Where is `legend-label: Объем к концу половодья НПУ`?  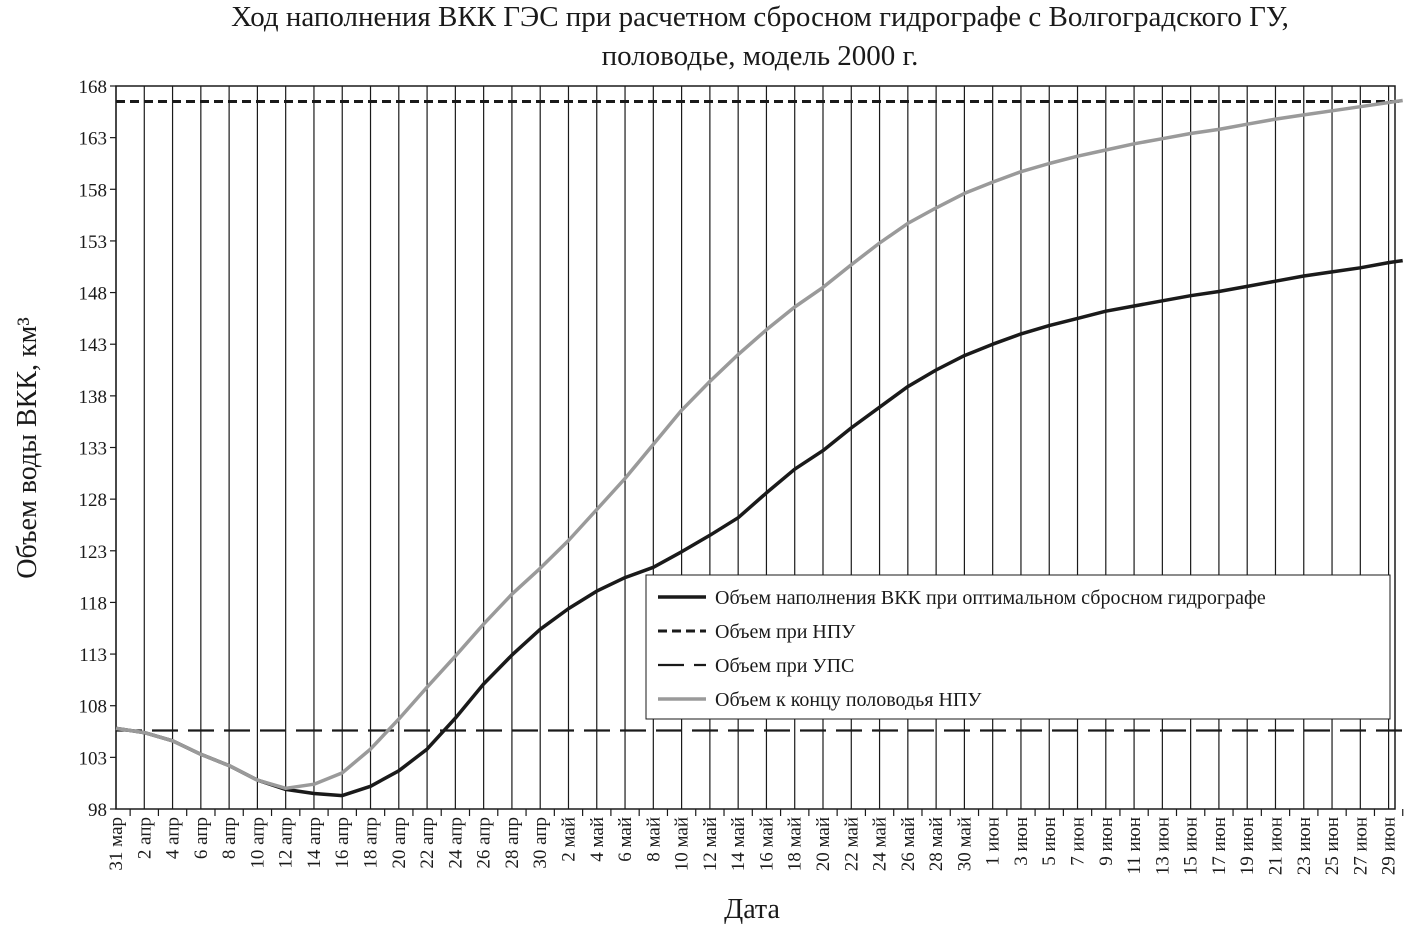
legend-label: Объем к концу половодья НПУ is located at coordinates (848, 700).